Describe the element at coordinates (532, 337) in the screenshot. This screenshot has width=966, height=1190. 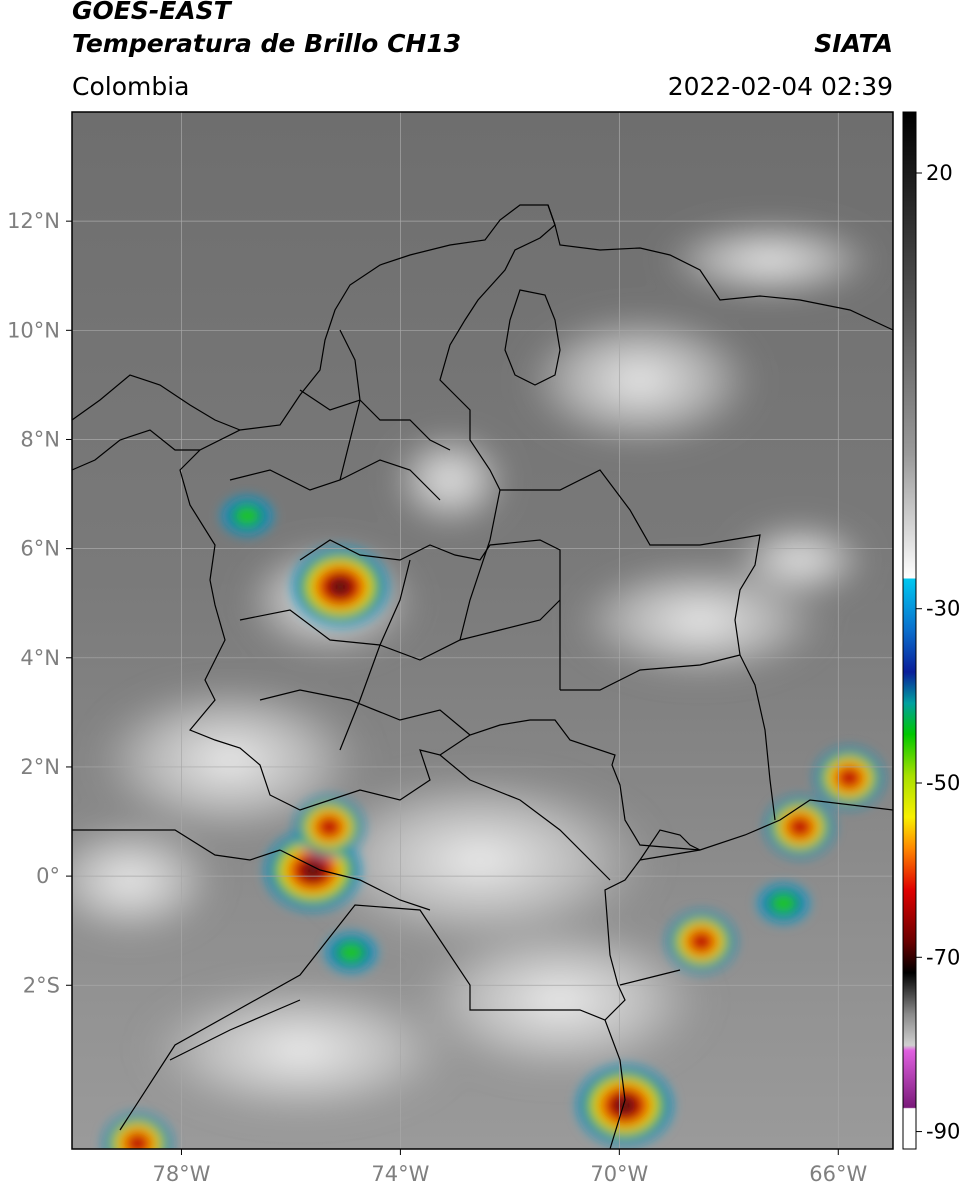
I see `lake-maracaibo` at that location.